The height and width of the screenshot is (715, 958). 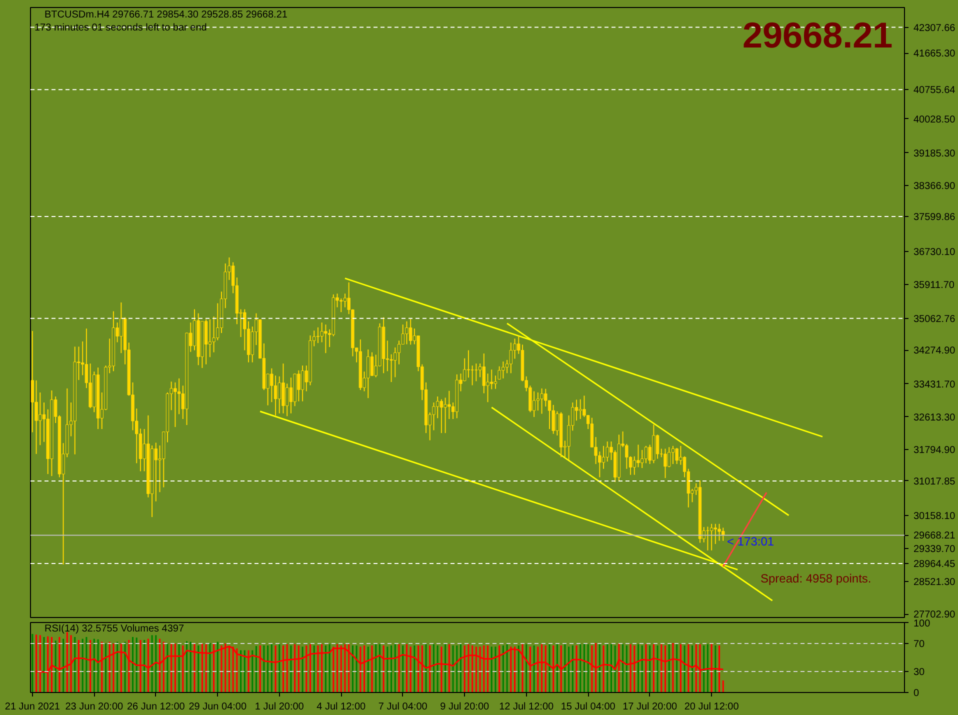 What do you see at coordinates (935, 615) in the screenshot?
I see `y-tick-label: 27702.90` at bounding box center [935, 615].